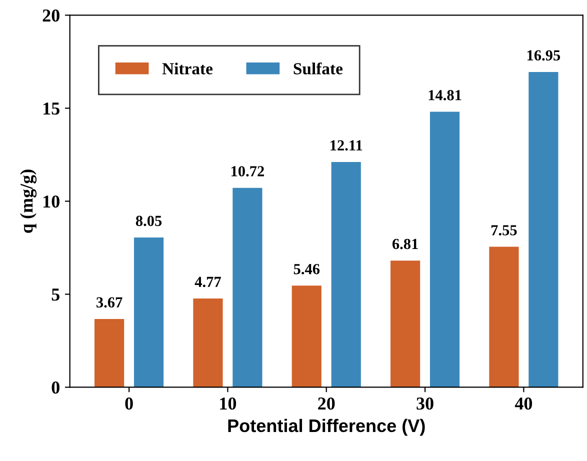  Describe the element at coordinates (445, 95) in the screenshot. I see `data-label: 14.81` at that location.